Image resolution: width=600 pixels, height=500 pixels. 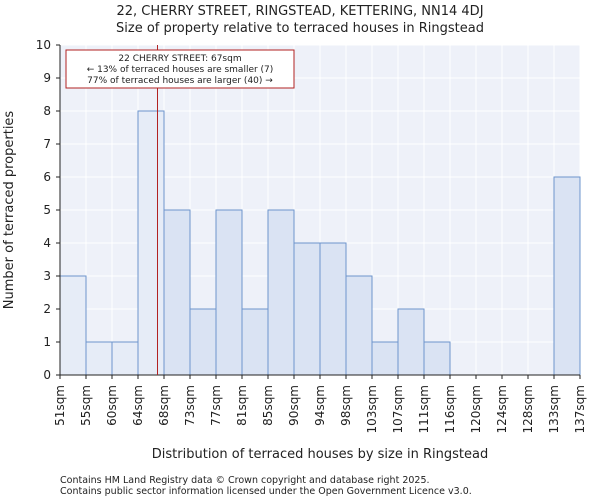 What do you see at coordinates (177, 292) in the screenshot?
I see `bar-68sqm` at bounding box center [177, 292].